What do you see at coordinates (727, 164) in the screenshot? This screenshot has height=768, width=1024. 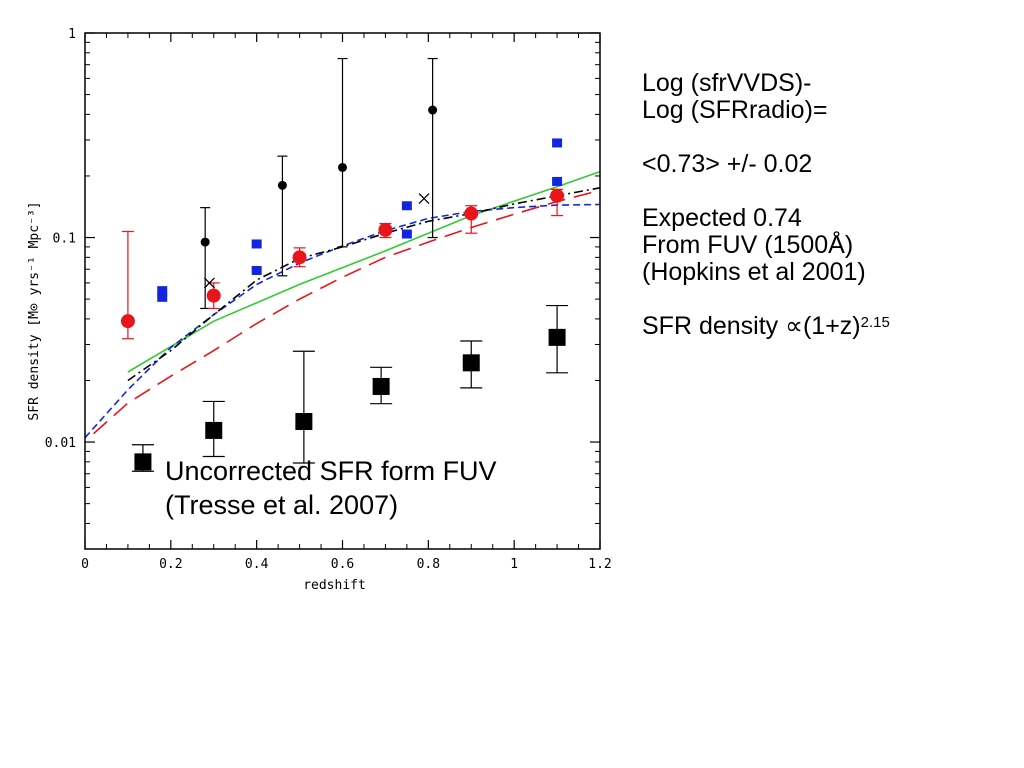 I see `annotation-line-3: <0.73> +/- 0.02` at bounding box center [727, 164].